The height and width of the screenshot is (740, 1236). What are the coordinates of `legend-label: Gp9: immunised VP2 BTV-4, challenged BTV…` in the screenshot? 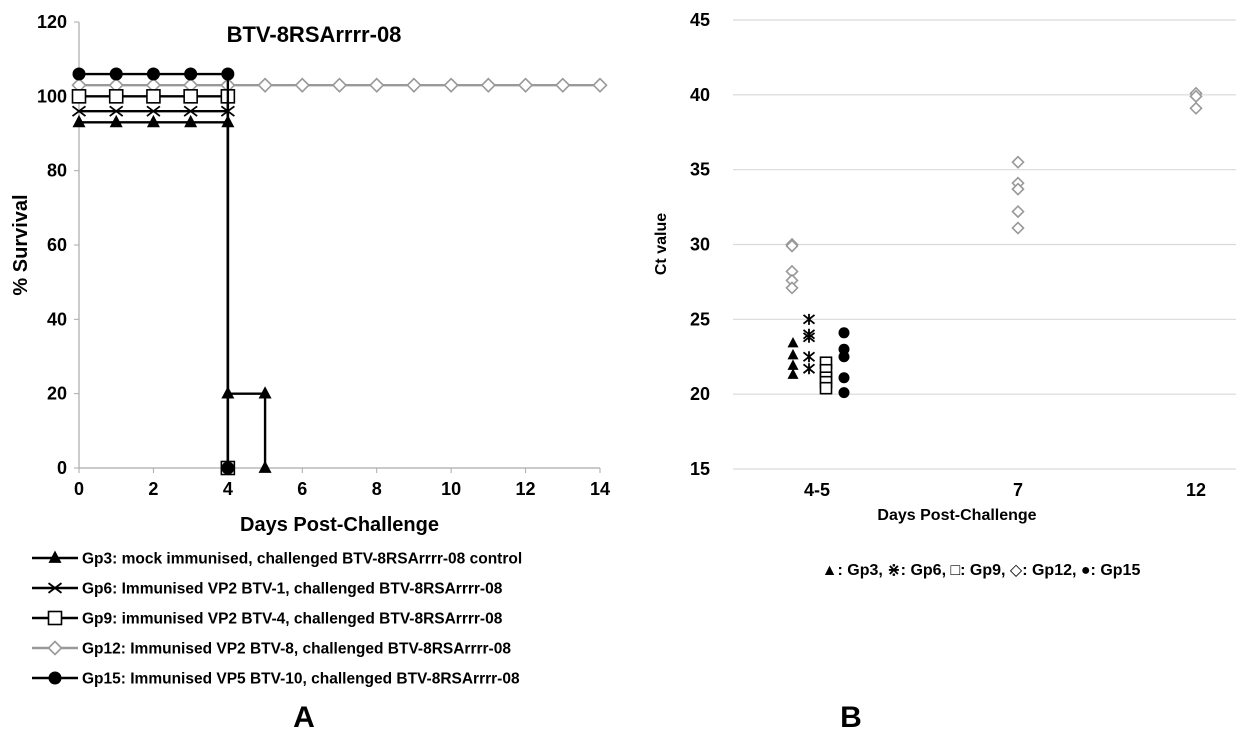 It's located at (292, 619).